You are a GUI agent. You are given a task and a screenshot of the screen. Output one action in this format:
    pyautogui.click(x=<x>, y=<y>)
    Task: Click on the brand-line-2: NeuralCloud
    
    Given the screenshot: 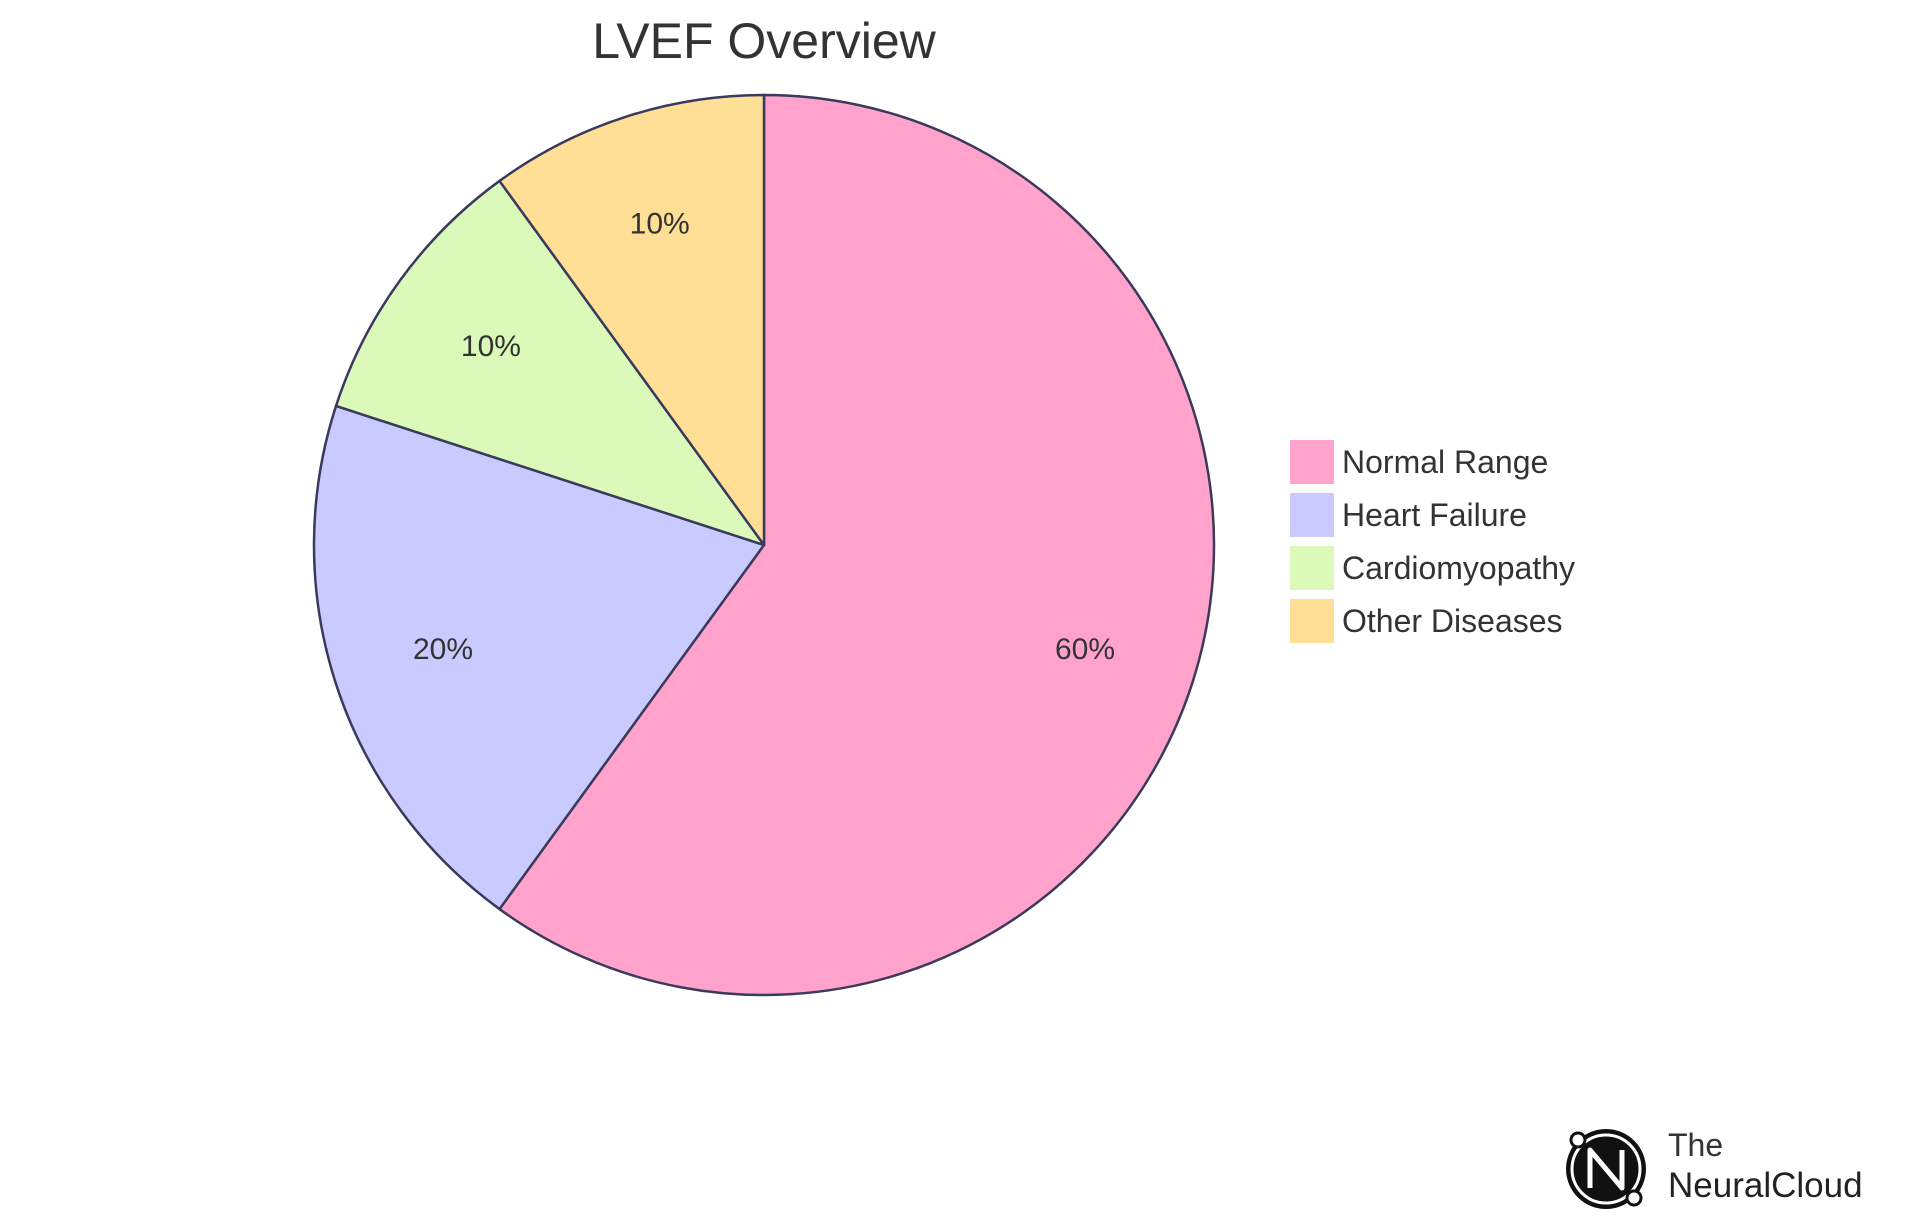 What is the action you would take?
    pyautogui.click(x=1765, y=1185)
    